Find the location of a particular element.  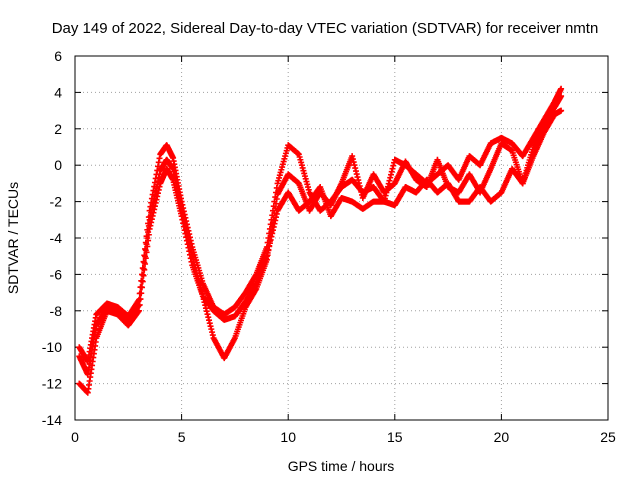

y-tick-label: -12 is located at coordinates (52, 384).